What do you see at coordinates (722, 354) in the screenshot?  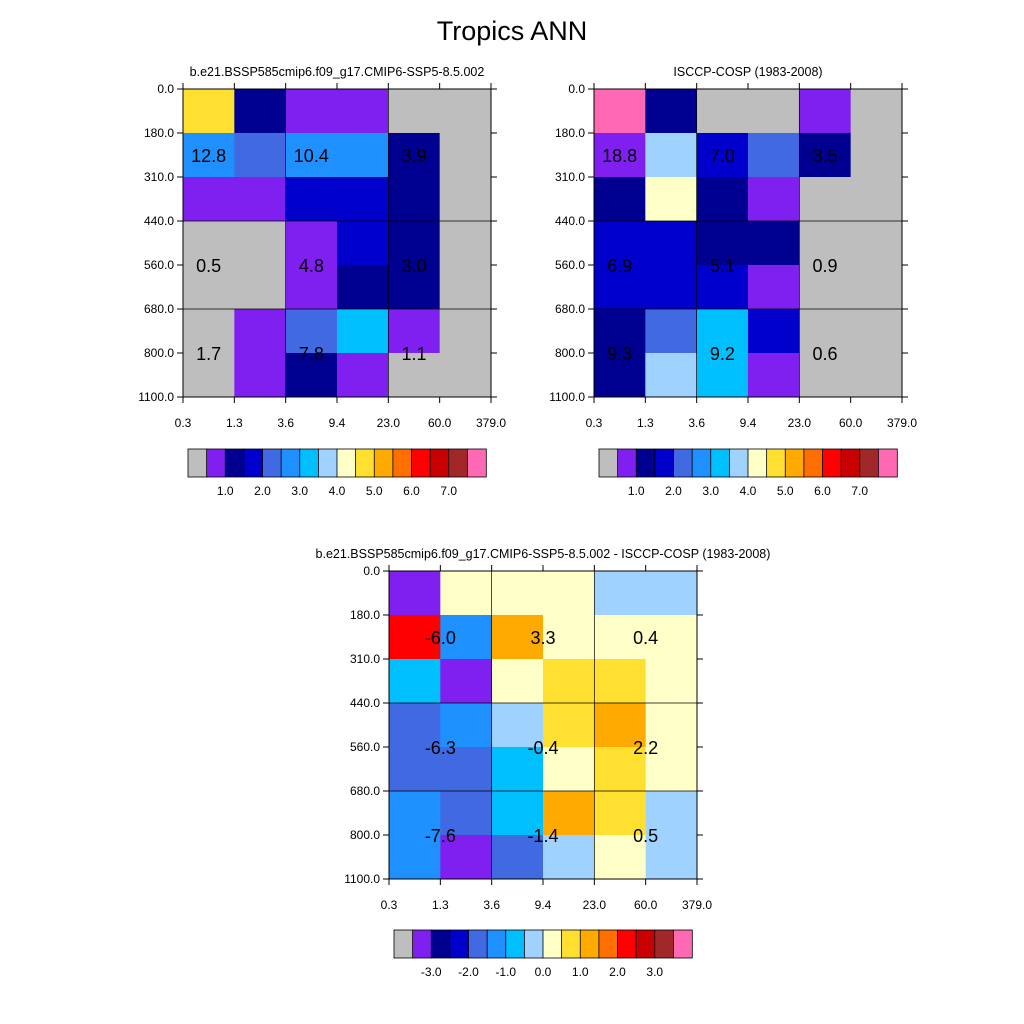 I see `cell-value-label: 9.2` at bounding box center [722, 354].